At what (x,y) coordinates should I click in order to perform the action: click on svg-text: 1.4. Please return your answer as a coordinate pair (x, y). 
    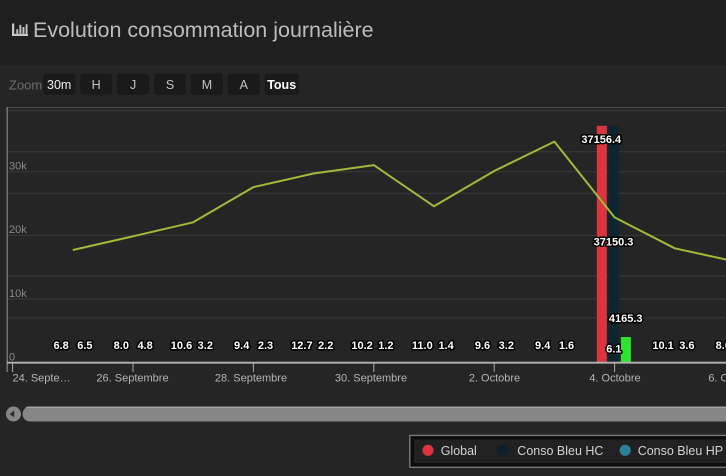
    Looking at the image, I should click on (446, 346).